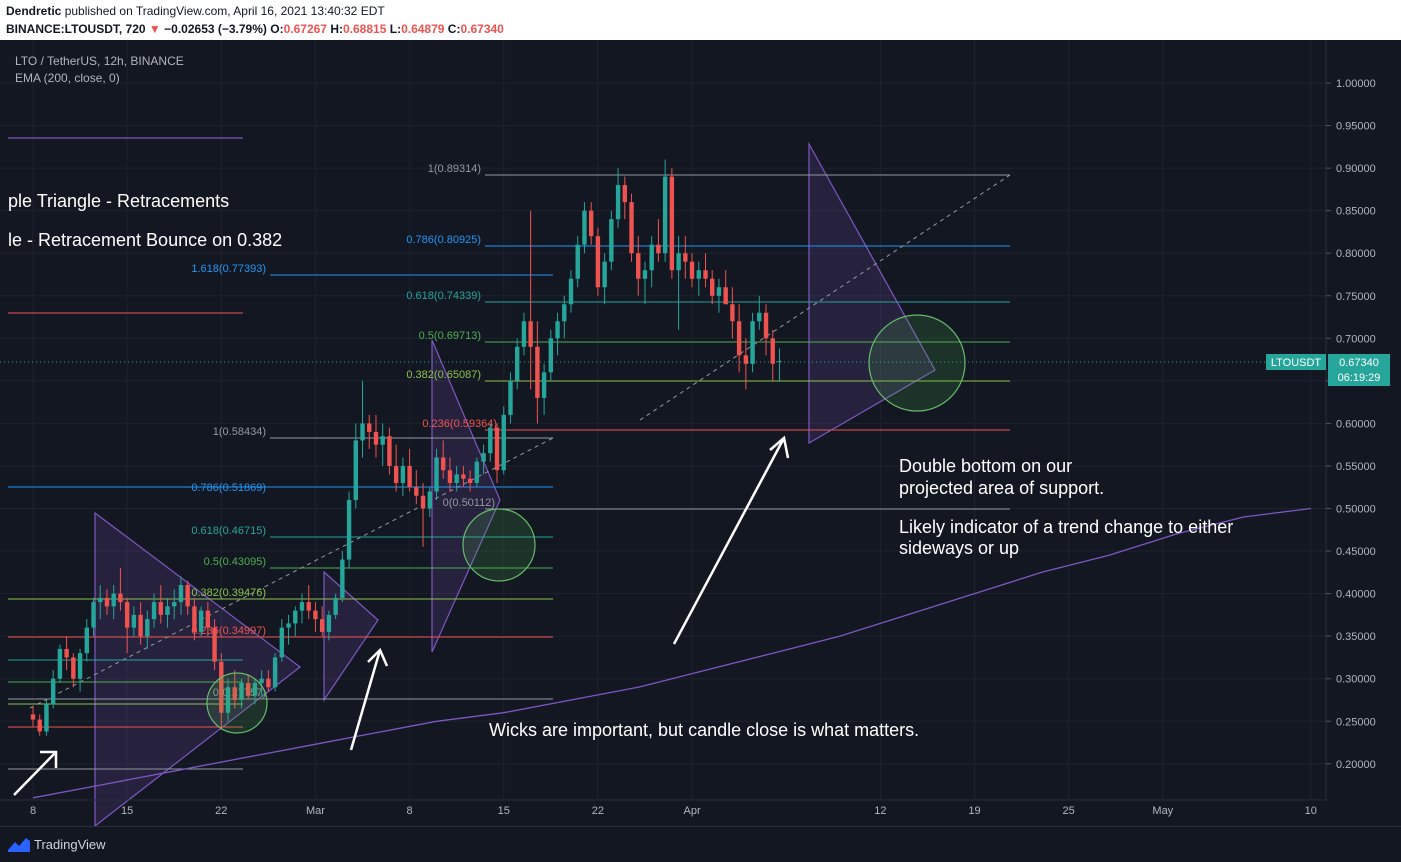 This screenshot has height=862, width=1401. Describe the element at coordinates (1356, 552) in the screenshot. I see `price-tick-label: 0.45000` at that location.